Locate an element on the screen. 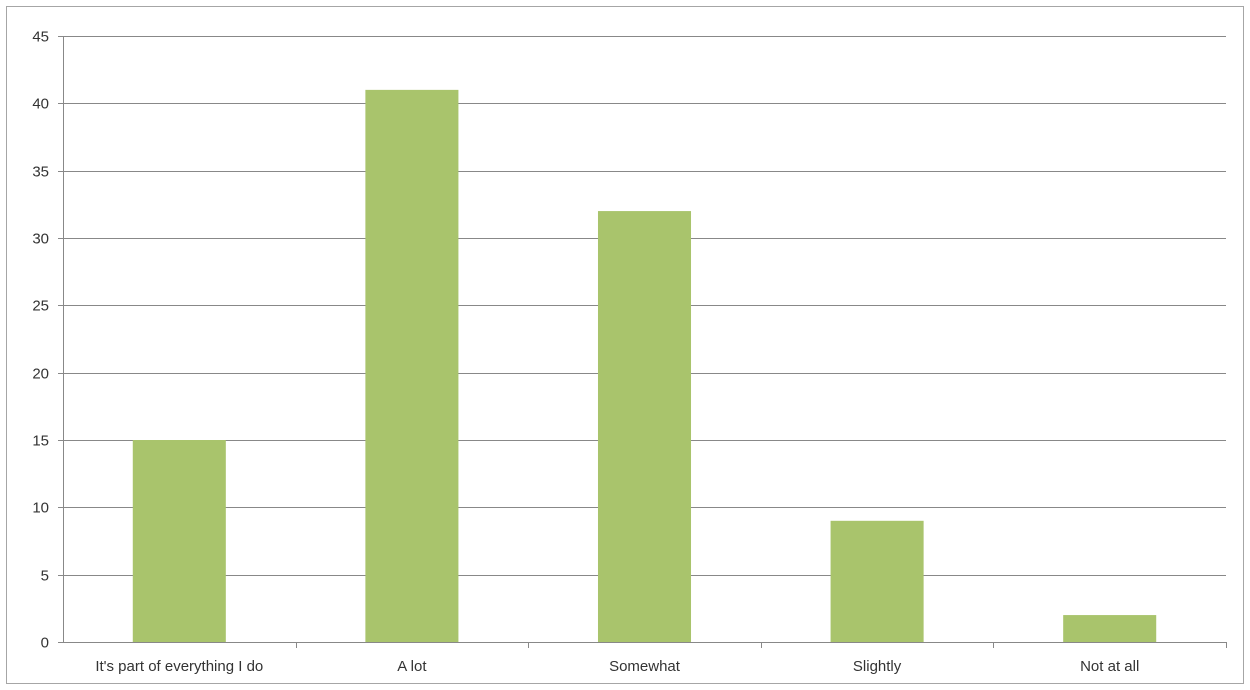 The width and height of the screenshot is (1250, 690). y-tick-label: 15 is located at coordinates (40, 441).